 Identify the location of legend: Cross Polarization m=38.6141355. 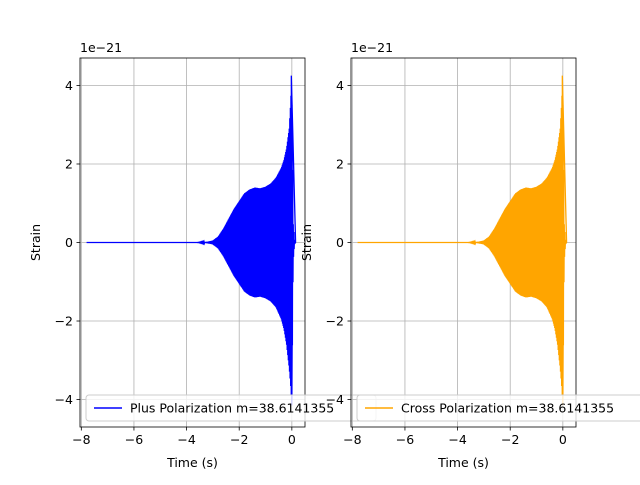
(498, 408).